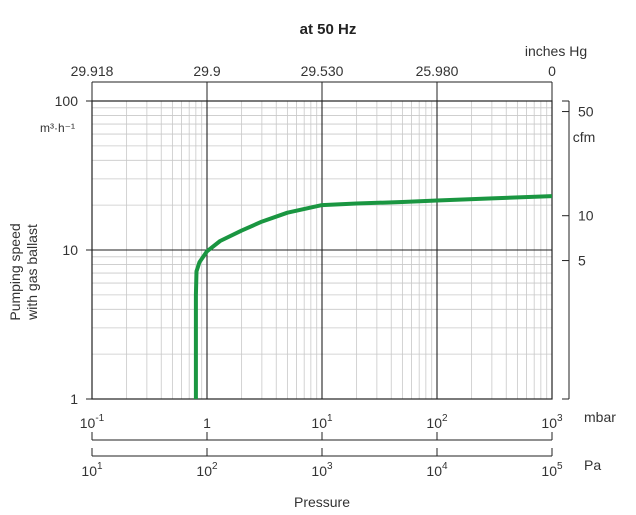  I want to click on mbar-unit: mbar, so click(600, 417).